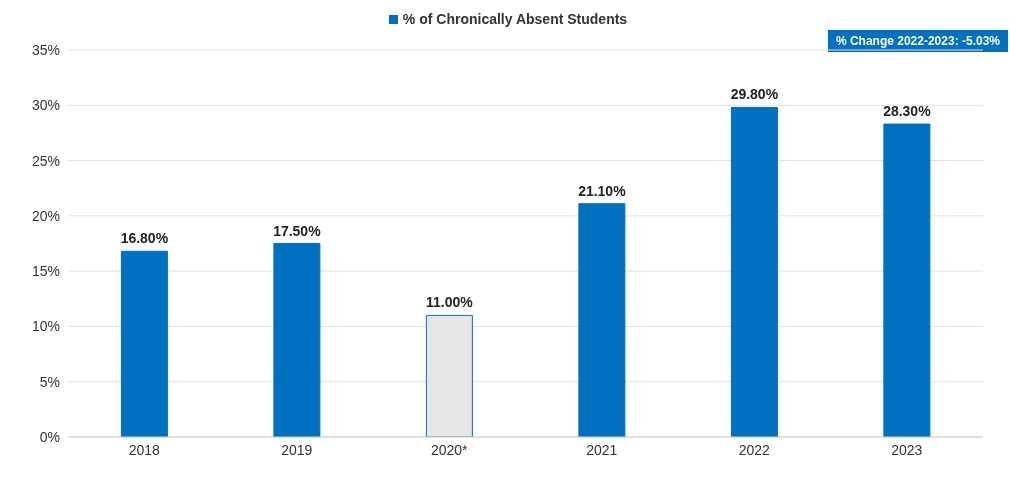 The image size is (1010, 481). What do you see at coordinates (754, 449) in the screenshot?
I see `x-tick-label: 2022` at bounding box center [754, 449].